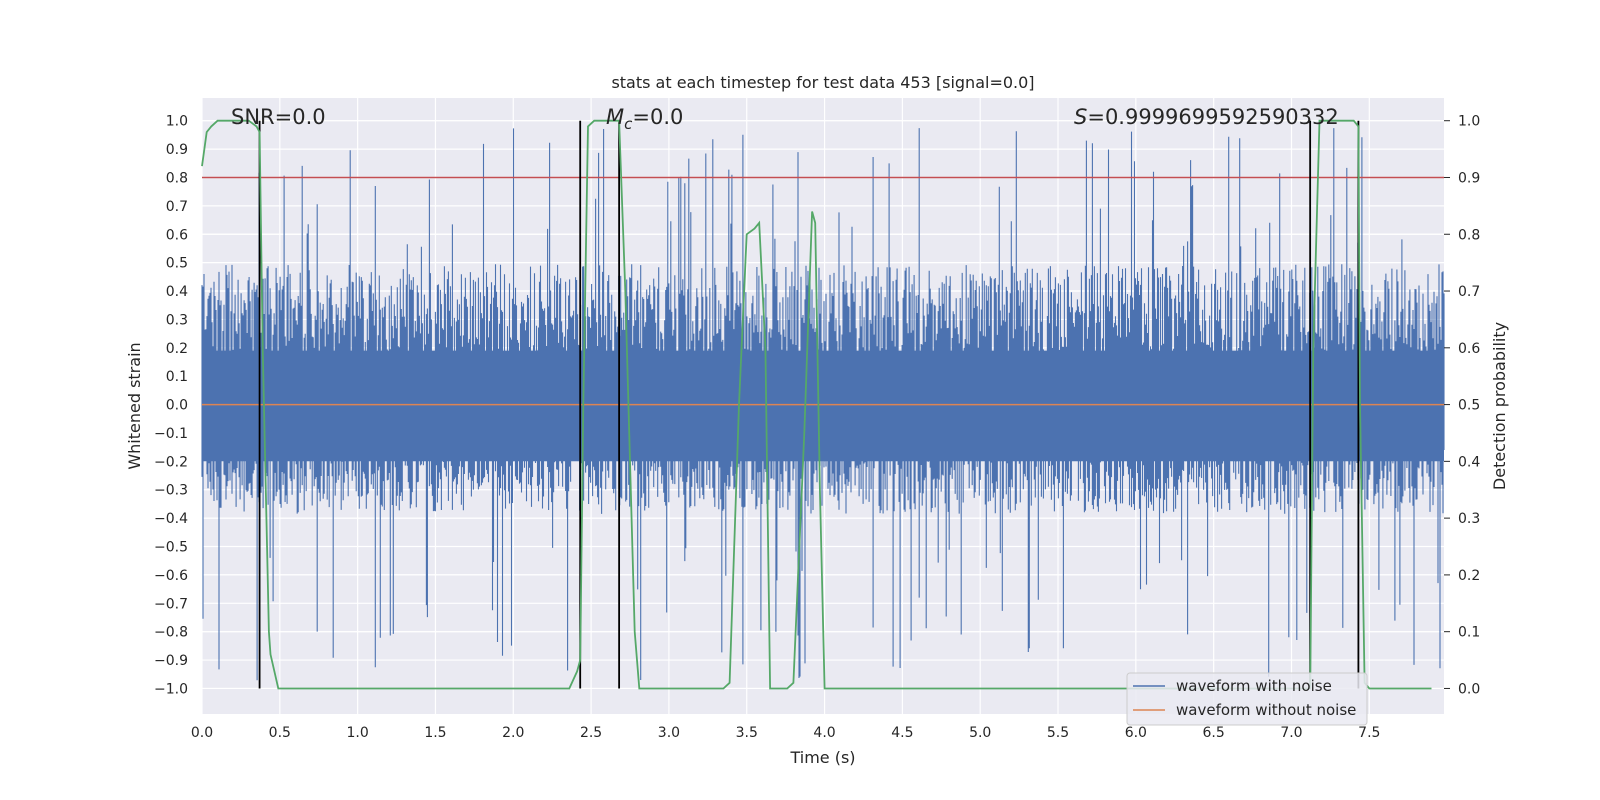 This screenshot has width=1600, height=800. What do you see at coordinates (824, 733) in the screenshot?
I see `x-tick-label: 4.0` at bounding box center [824, 733].